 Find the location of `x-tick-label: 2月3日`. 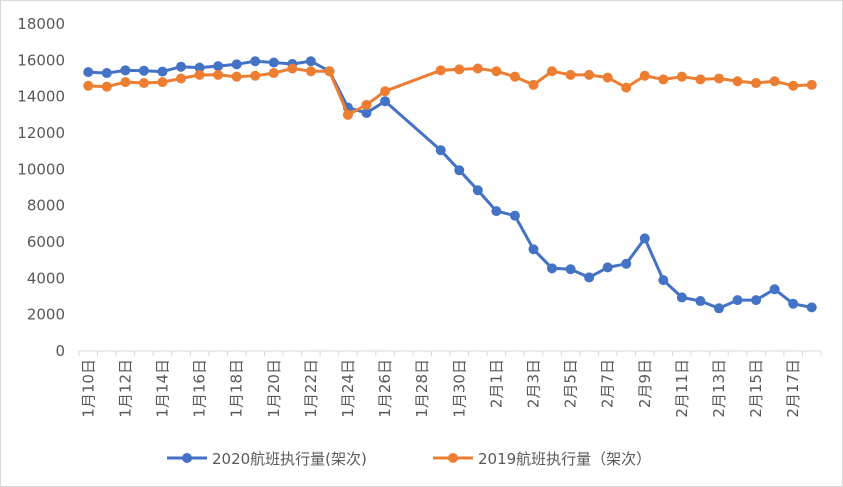

x-tick-label: 2月3日 is located at coordinates (533, 383).